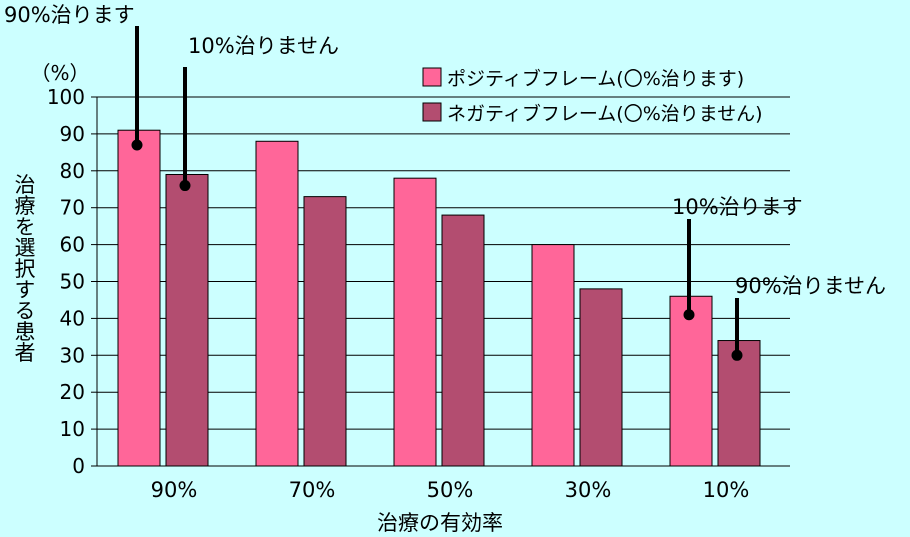 This screenshot has width=910, height=537. I want to click on x-tick-label: 10%, so click(726, 490).